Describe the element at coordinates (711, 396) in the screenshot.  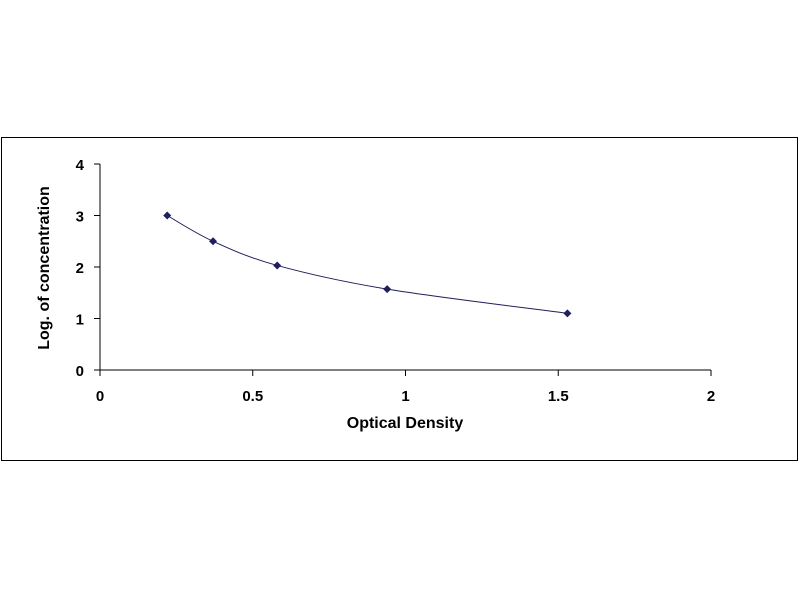
I see `x-tick-label: 2` at that location.